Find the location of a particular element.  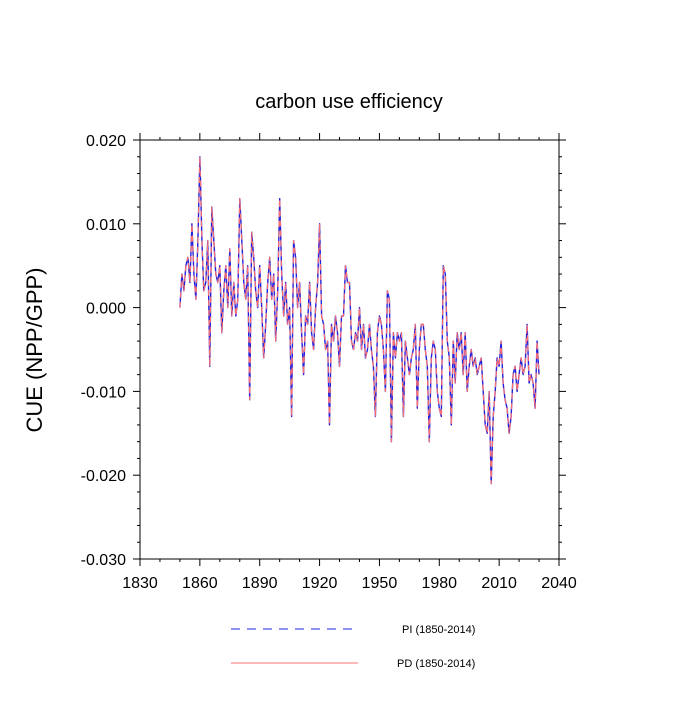

y-tick-label: 0.010 is located at coordinates (106, 225).